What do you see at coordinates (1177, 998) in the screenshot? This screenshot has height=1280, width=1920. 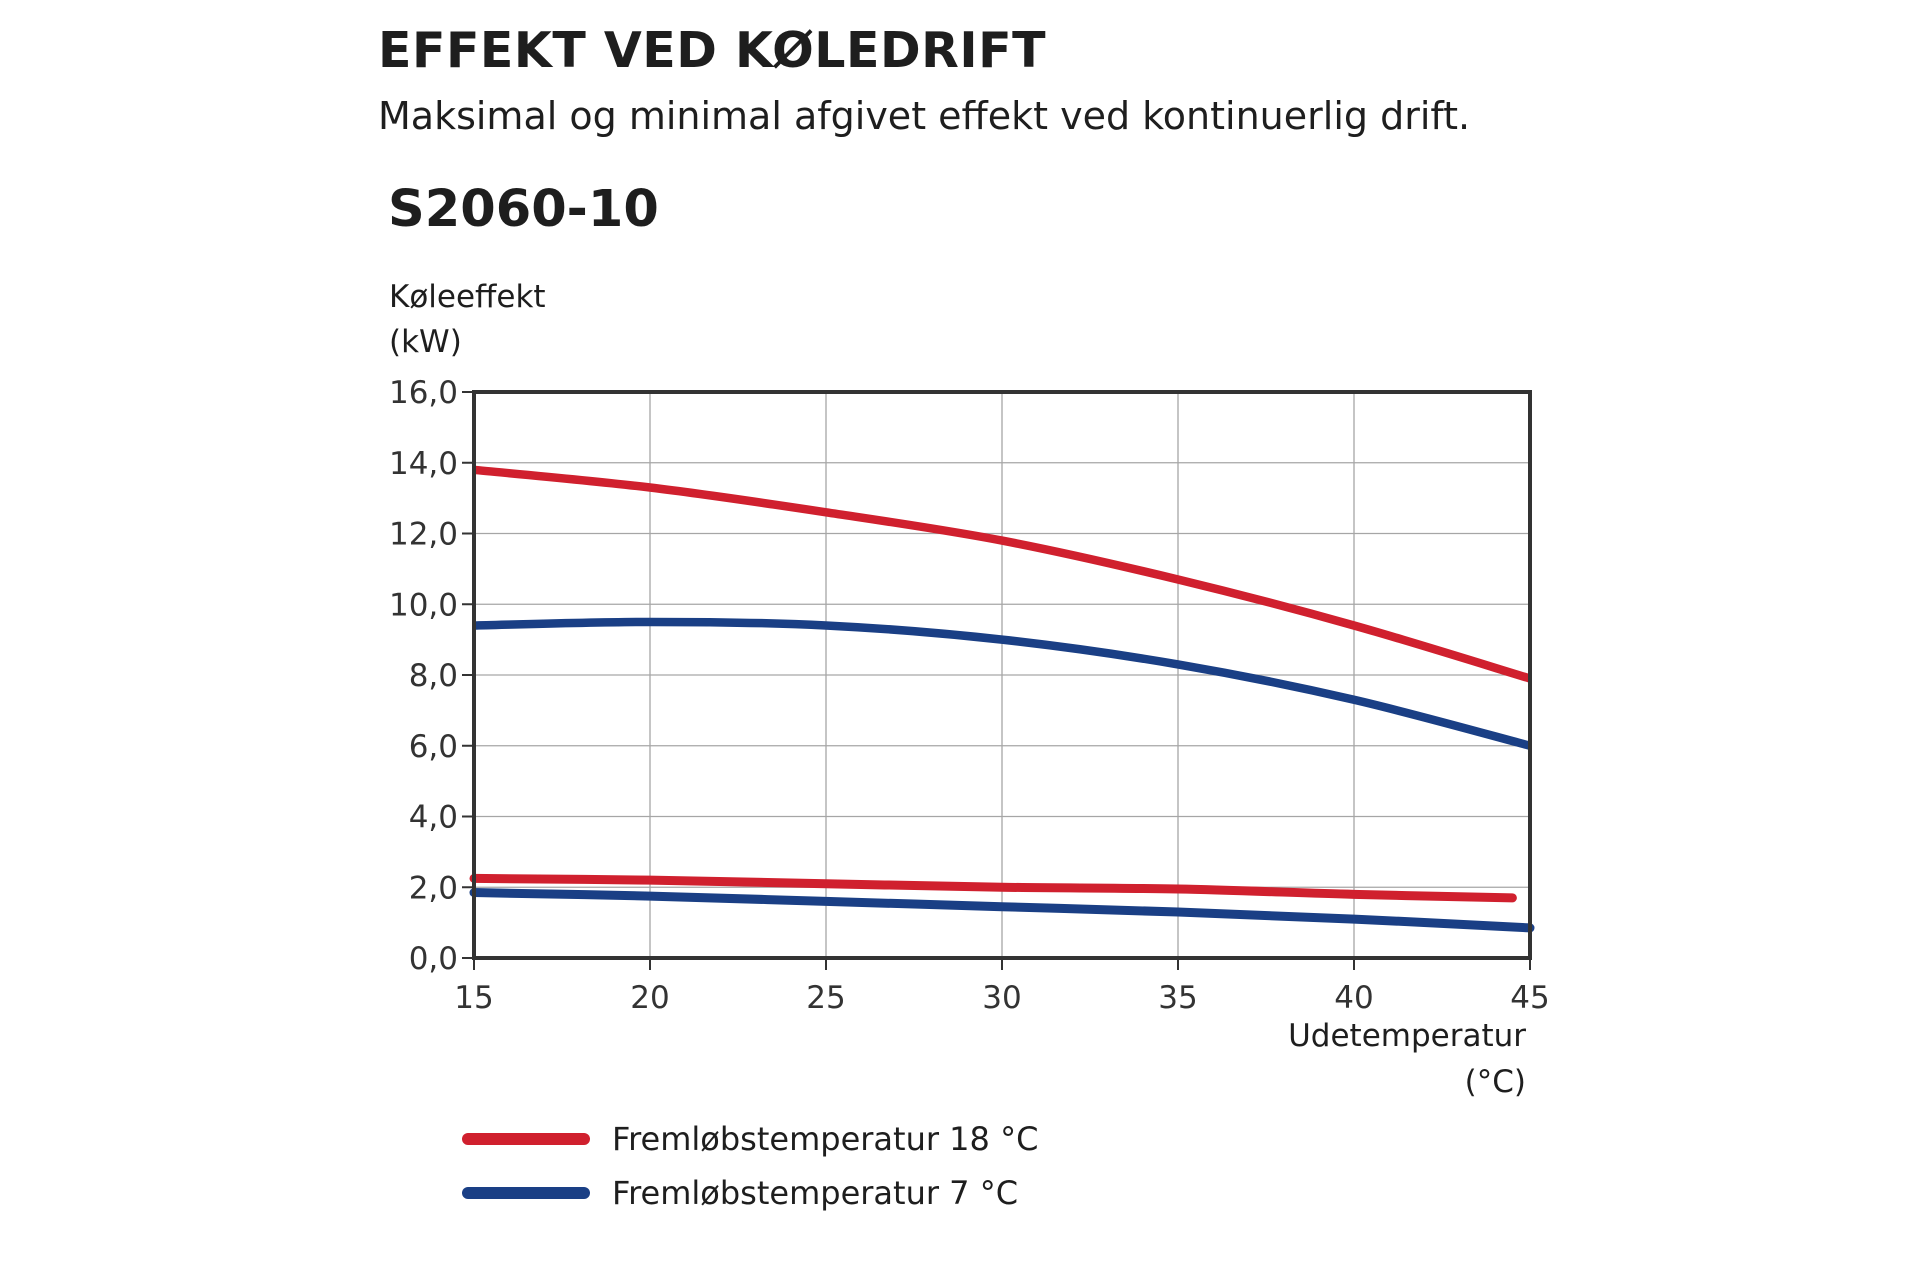 I see `x-tick-label: 35` at bounding box center [1177, 998].